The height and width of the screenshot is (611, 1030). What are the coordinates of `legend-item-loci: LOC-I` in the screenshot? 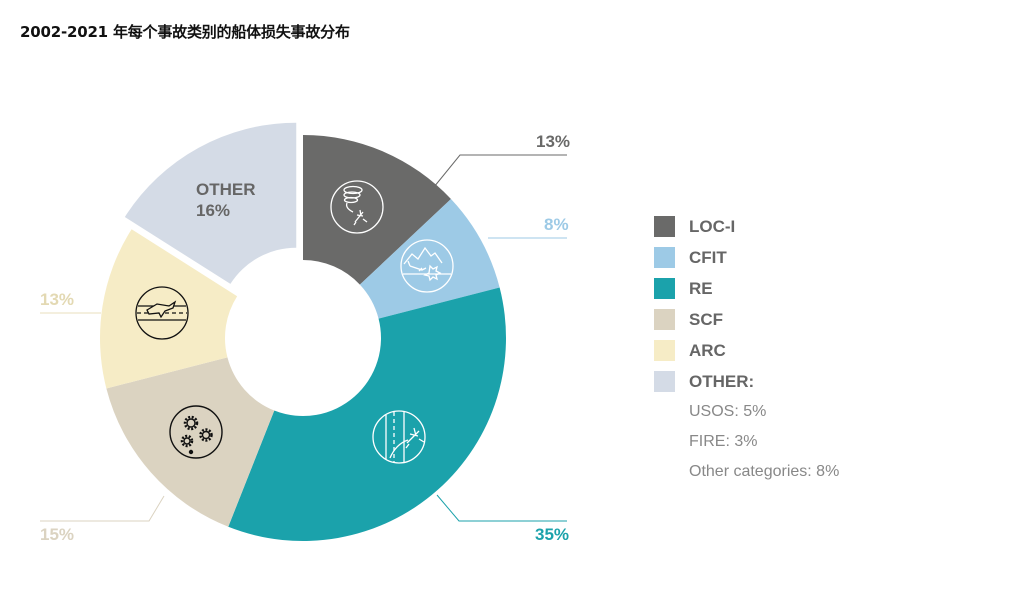 It's located at (746, 226).